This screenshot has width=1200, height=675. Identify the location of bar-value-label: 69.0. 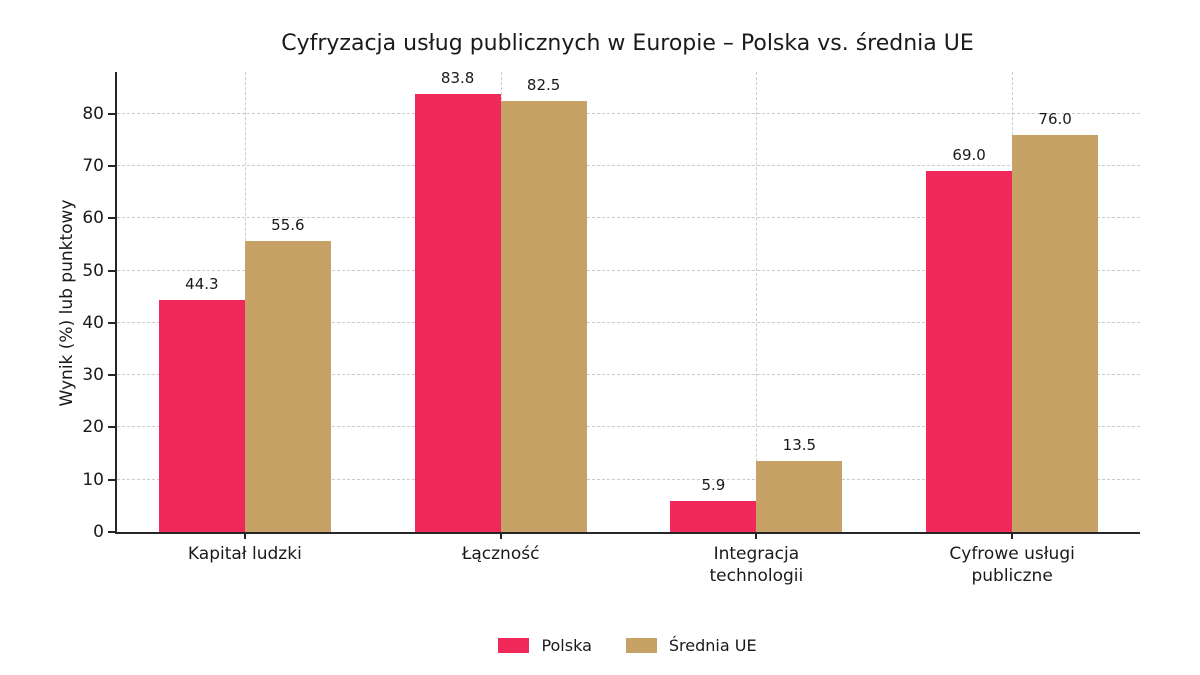
(969, 155).